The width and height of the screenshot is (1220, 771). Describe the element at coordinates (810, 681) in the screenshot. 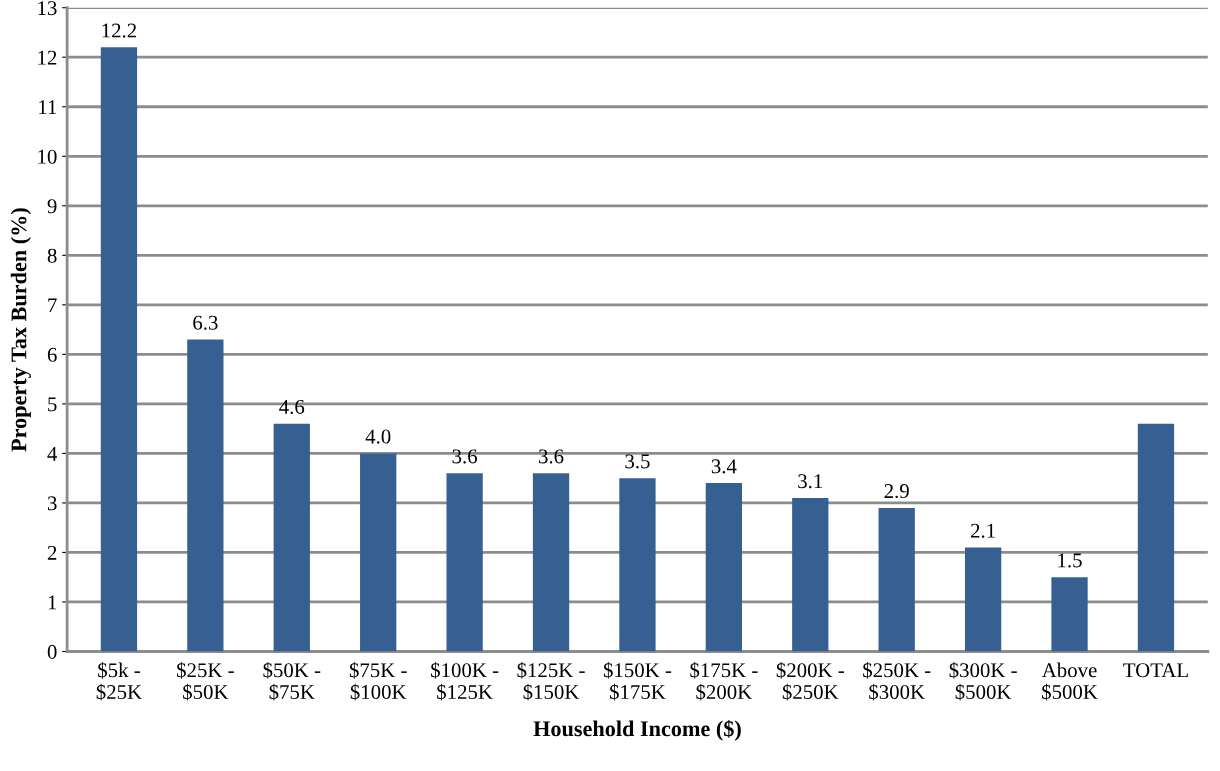

I see `x-tick-label: $200K - $250K` at that location.